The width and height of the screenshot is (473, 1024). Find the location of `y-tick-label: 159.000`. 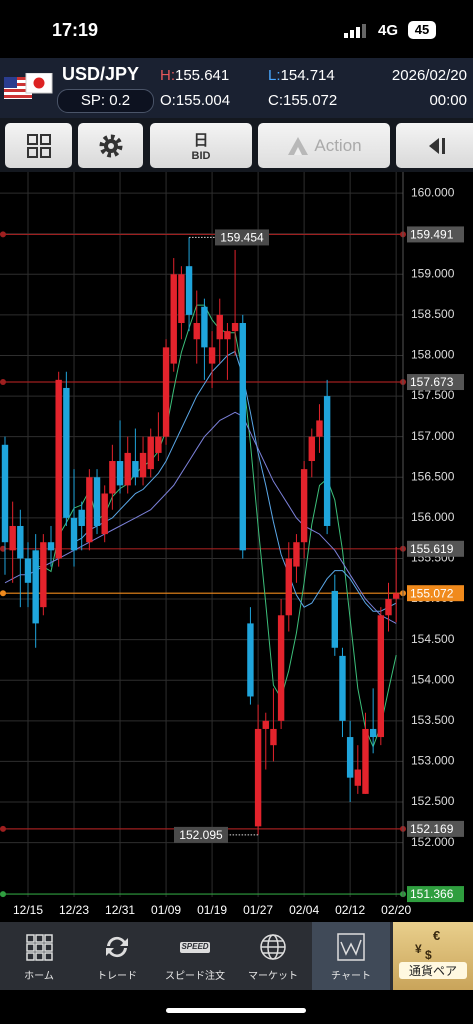

y-tick-label: 159.000 is located at coordinates (433, 273).